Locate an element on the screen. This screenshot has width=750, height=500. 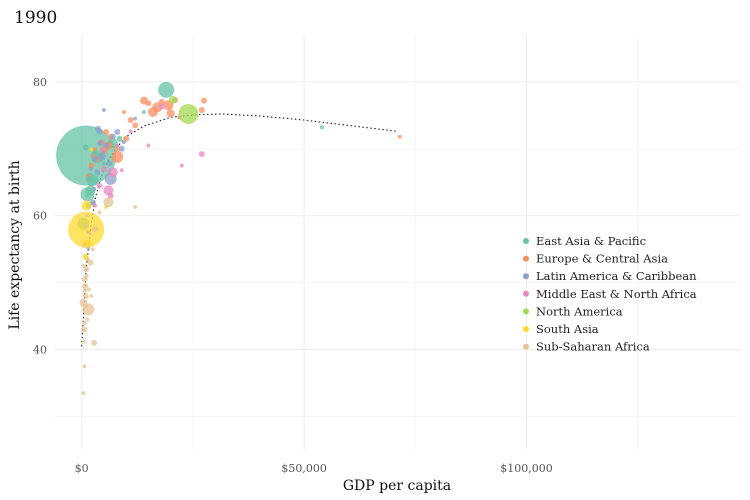
legend-label: Europe & Central Asia is located at coordinates (602, 259).